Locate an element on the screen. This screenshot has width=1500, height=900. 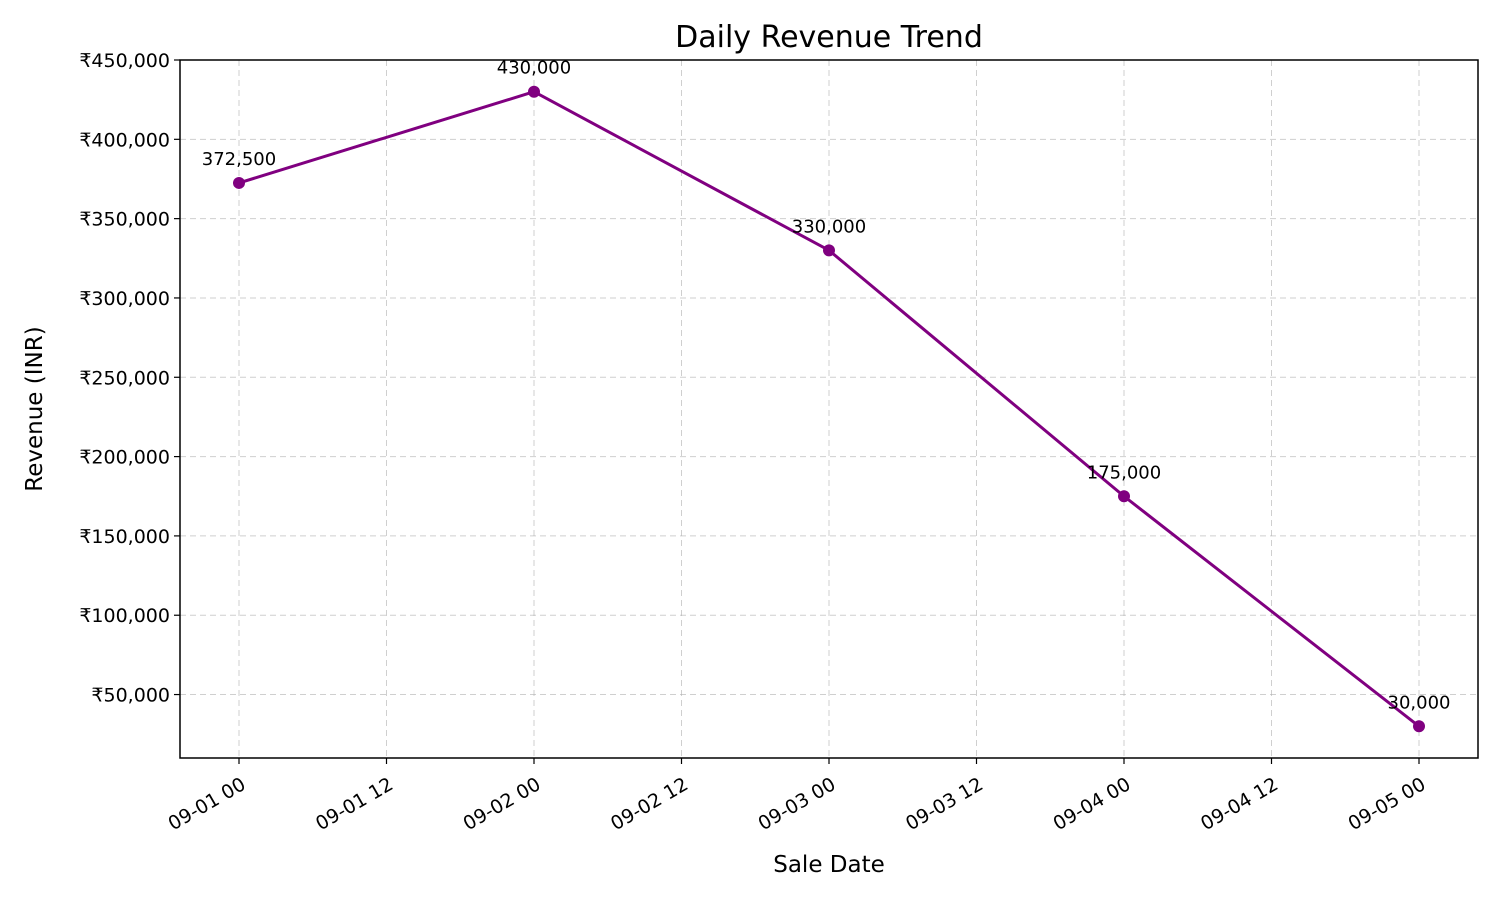
x-tick-label: 09-02 12 is located at coordinates (649, 804).